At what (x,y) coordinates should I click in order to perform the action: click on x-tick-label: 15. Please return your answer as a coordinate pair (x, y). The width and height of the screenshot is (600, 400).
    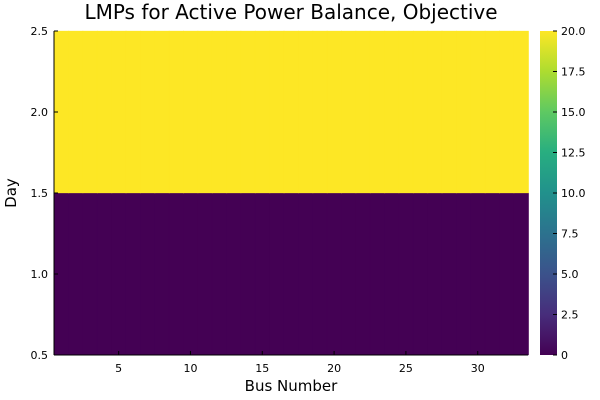
    Looking at the image, I should click on (262, 368).